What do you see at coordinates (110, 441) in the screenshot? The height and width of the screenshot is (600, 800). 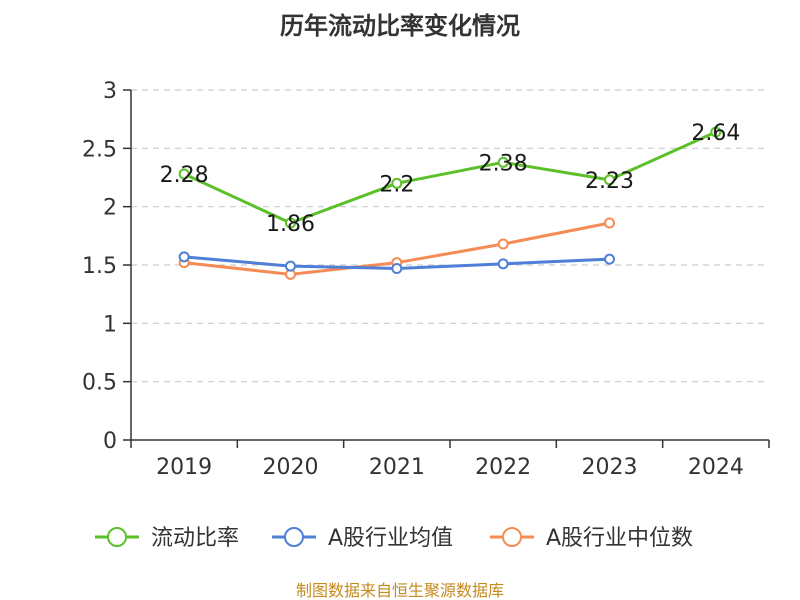 I see `y-tick-label: 0` at bounding box center [110, 441].